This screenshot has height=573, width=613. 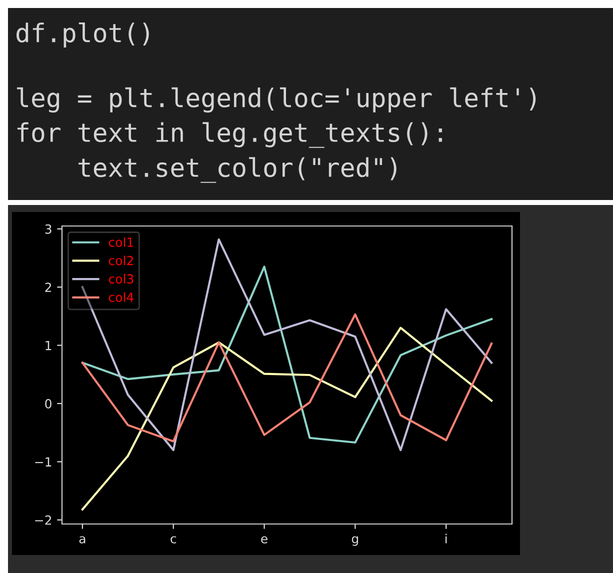 I want to click on x-tick-label: a, so click(x=82, y=540).